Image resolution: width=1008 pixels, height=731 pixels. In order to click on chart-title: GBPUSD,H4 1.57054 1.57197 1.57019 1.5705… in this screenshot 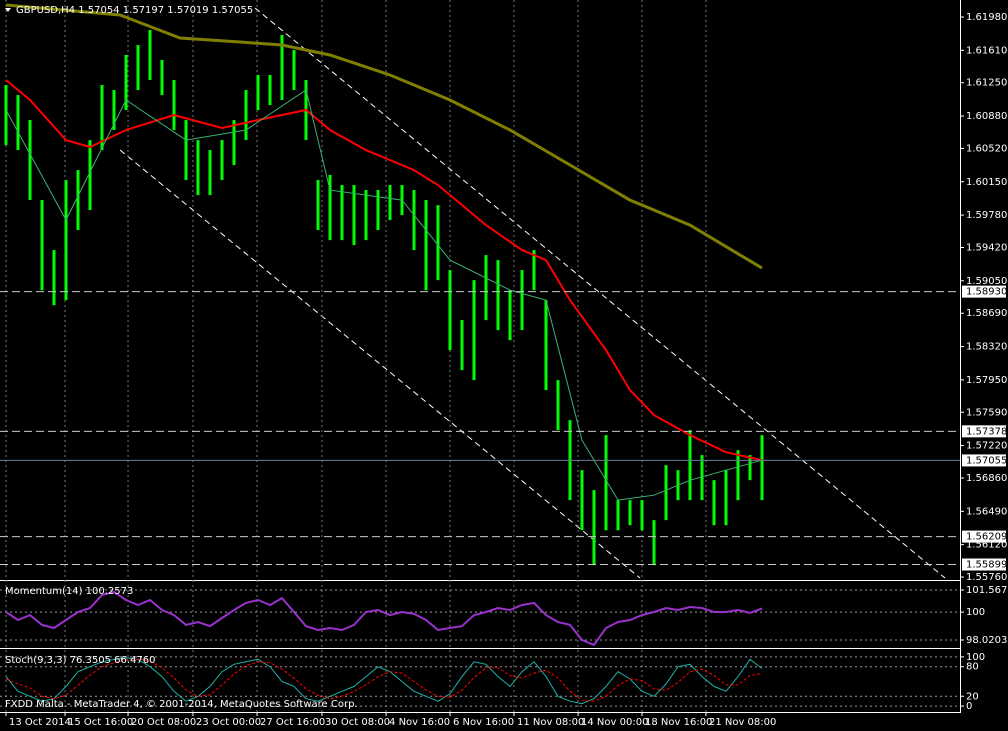, I will do `click(134, 10)`.